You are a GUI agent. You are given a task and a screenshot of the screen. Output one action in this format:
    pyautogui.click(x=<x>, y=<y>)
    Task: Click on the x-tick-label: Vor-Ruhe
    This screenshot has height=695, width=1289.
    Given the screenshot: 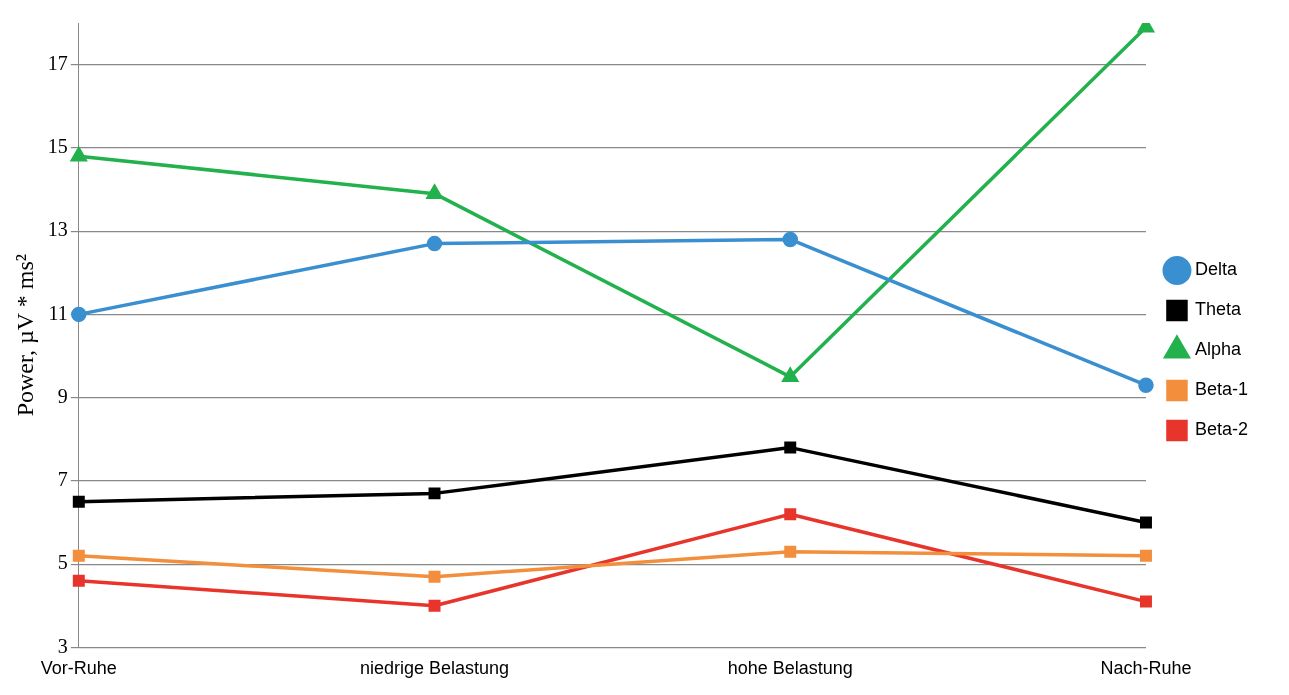 What is the action you would take?
    pyautogui.click(x=78, y=668)
    